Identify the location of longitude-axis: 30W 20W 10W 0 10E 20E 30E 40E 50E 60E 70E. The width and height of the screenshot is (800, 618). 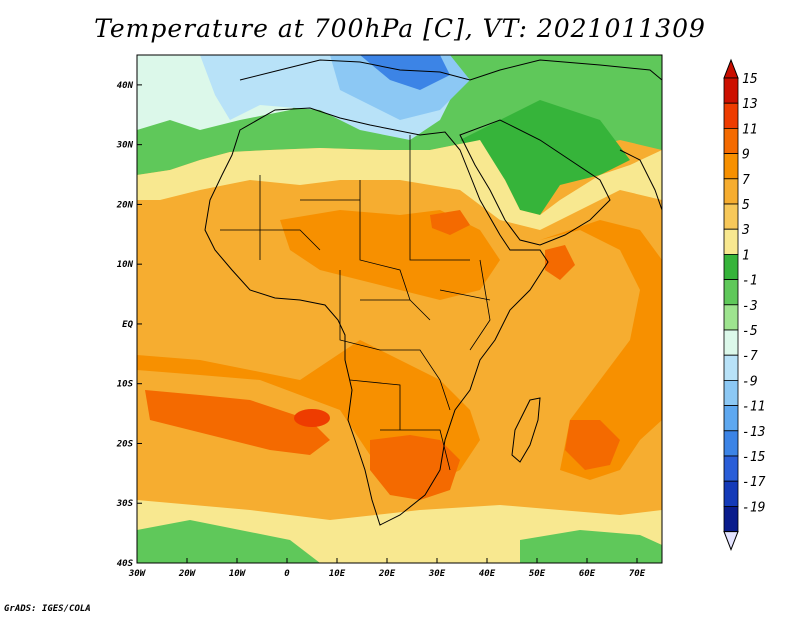
(387, 568).